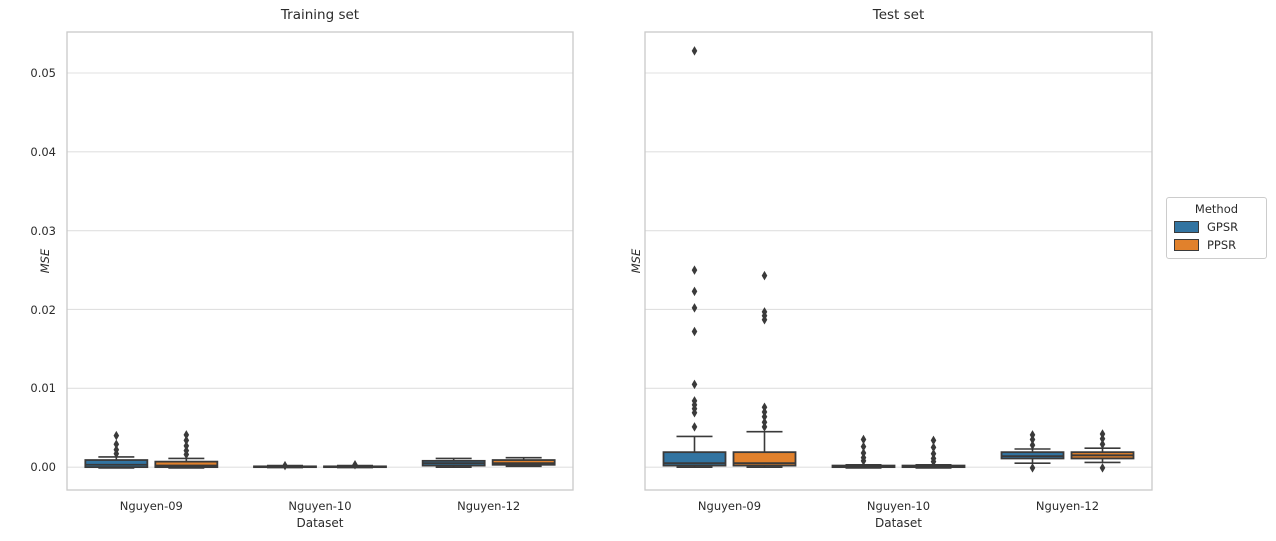  I want to click on legend-label-gpsr: GPSR, so click(1223, 227).